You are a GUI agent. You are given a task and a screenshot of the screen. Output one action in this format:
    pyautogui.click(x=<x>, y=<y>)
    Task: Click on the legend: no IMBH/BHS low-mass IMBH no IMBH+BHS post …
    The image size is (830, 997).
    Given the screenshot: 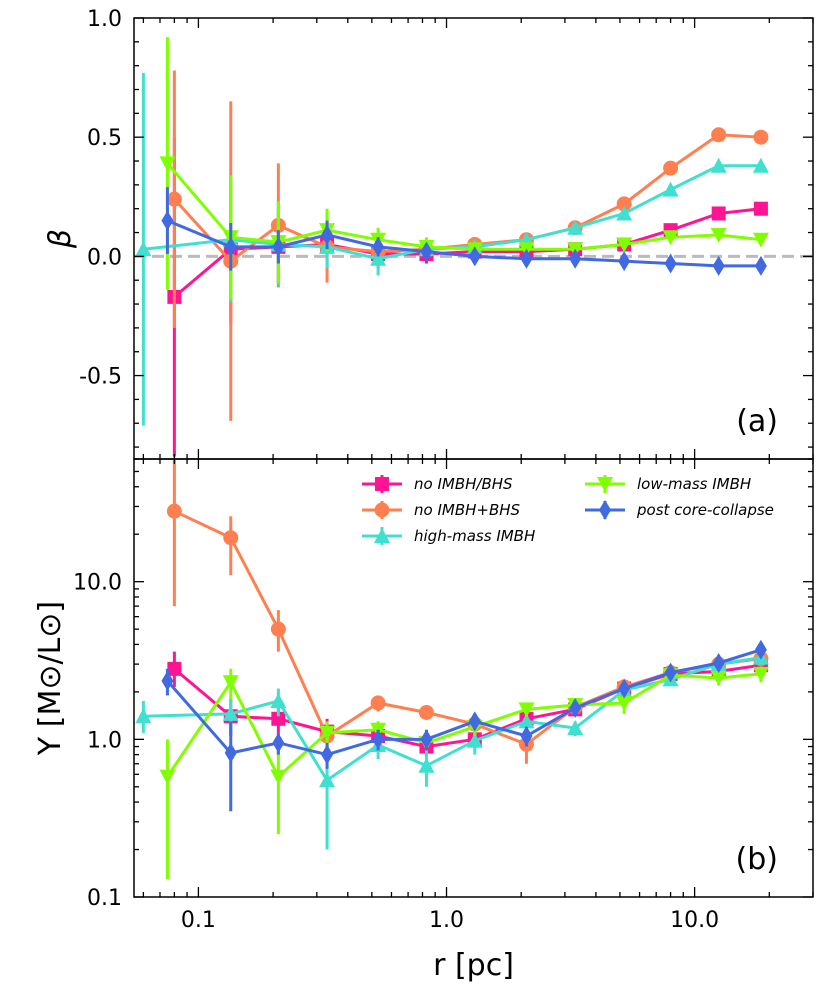 What is the action you would take?
    pyautogui.click(x=568, y=510)
    